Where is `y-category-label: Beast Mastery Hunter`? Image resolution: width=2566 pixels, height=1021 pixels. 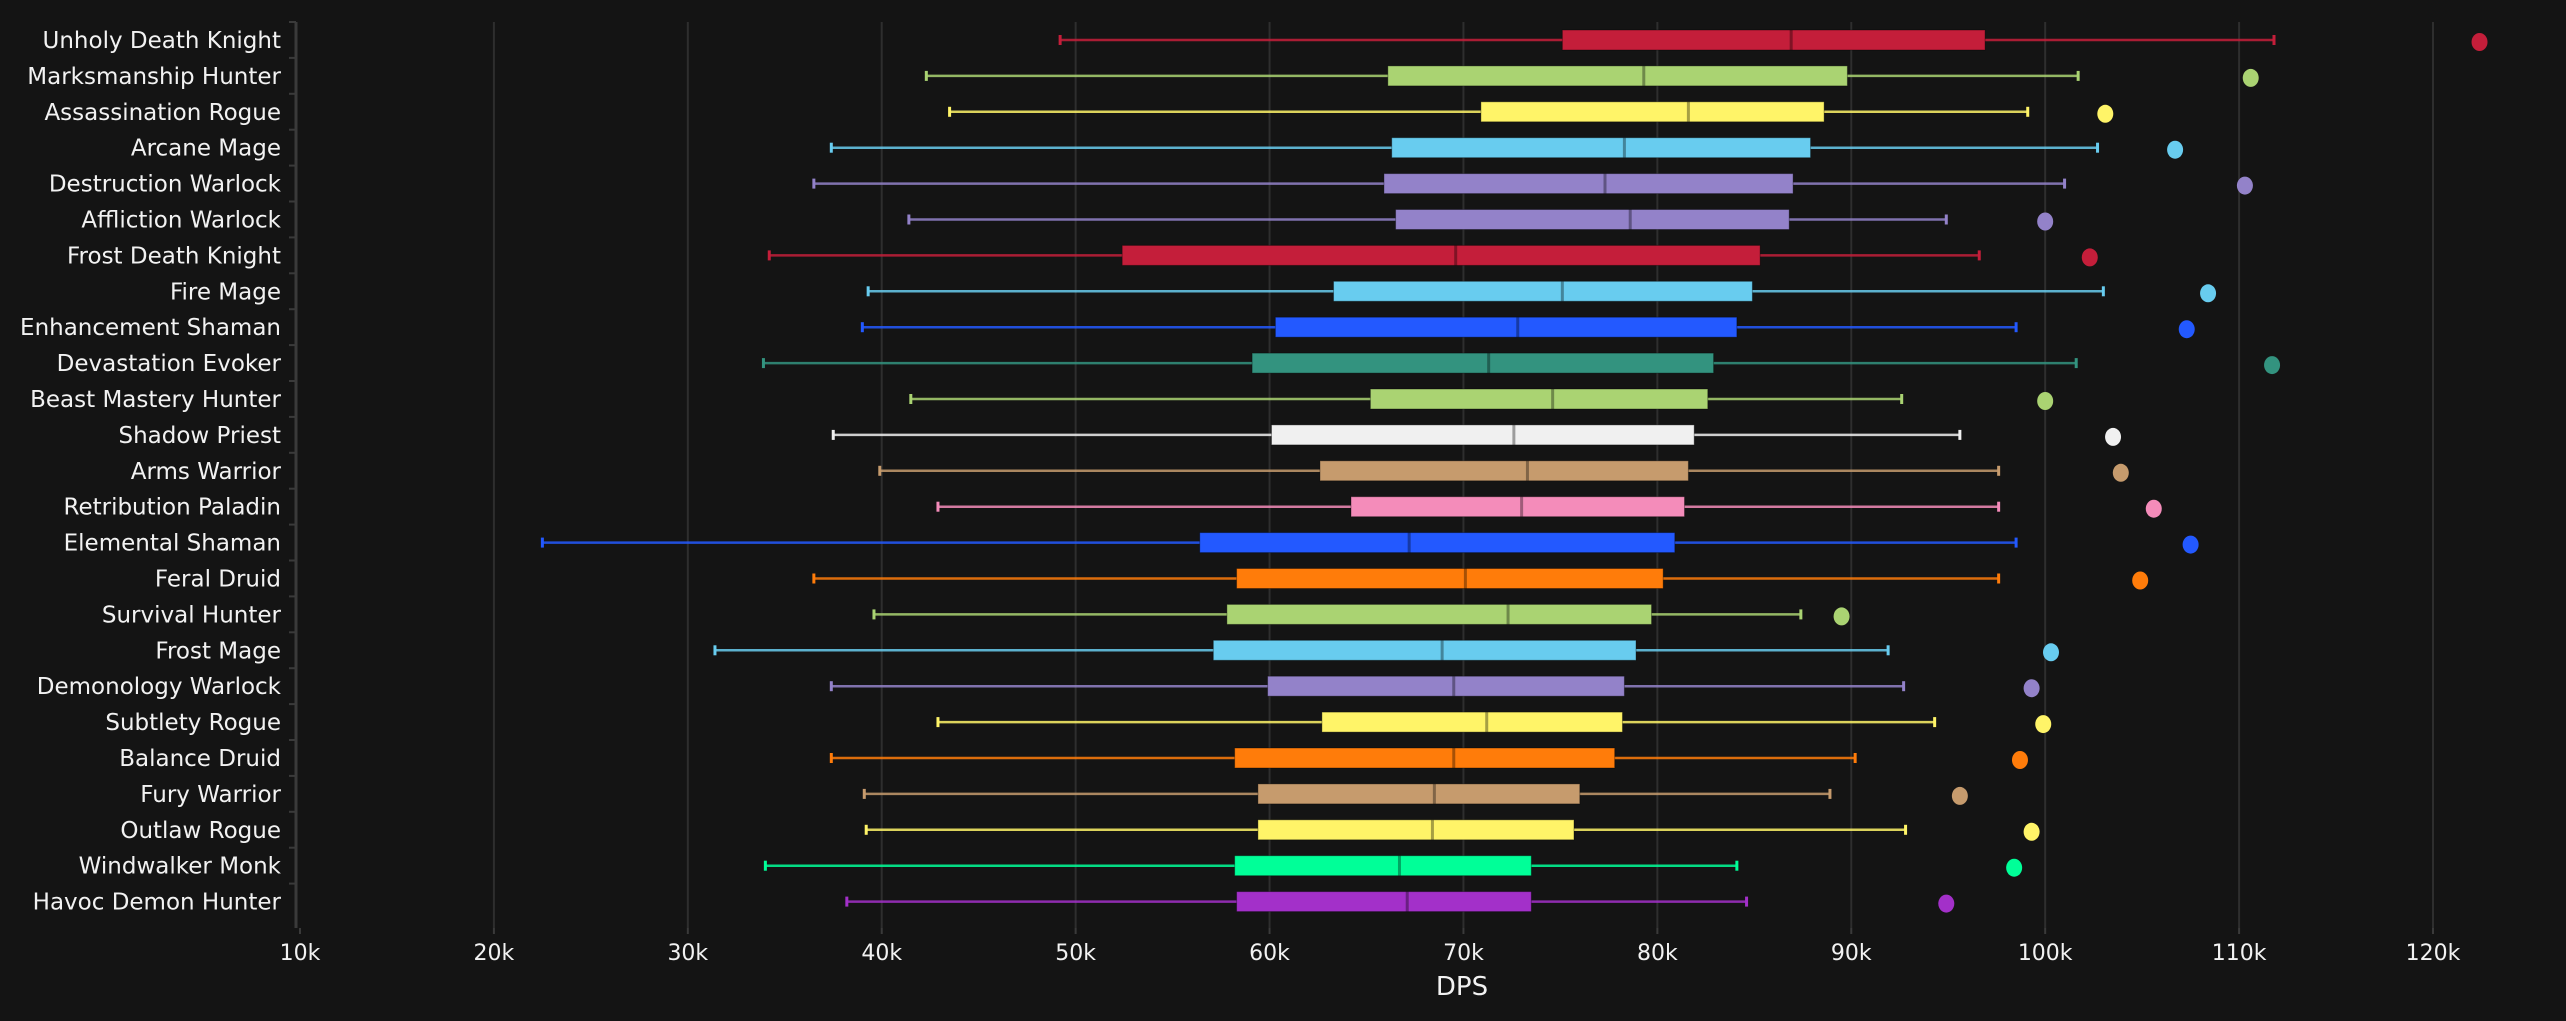
y-category-label: Beast Mastery Hunter is located at coordinates (155, 400).